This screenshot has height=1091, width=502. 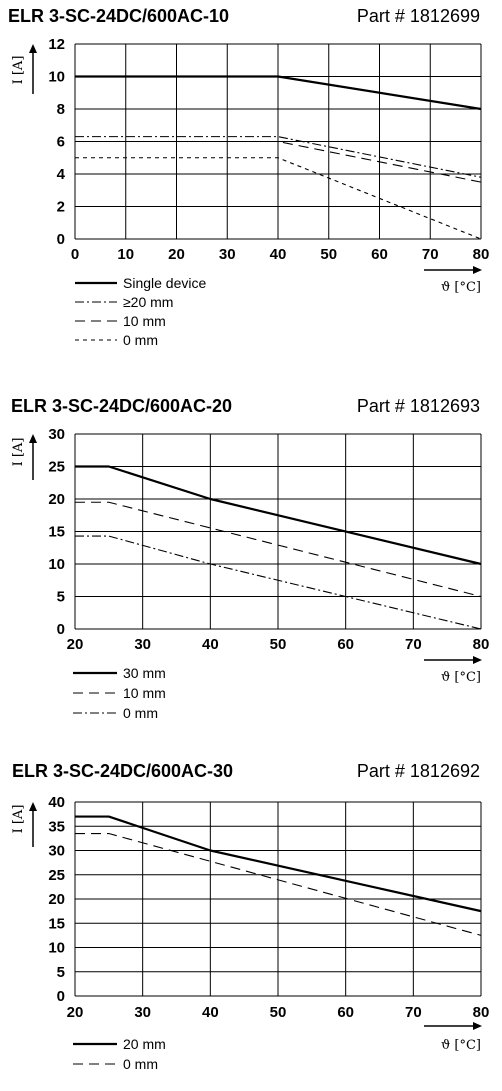 I want to click on legend-label: ≥20 mm, so click(x=148, y=302).